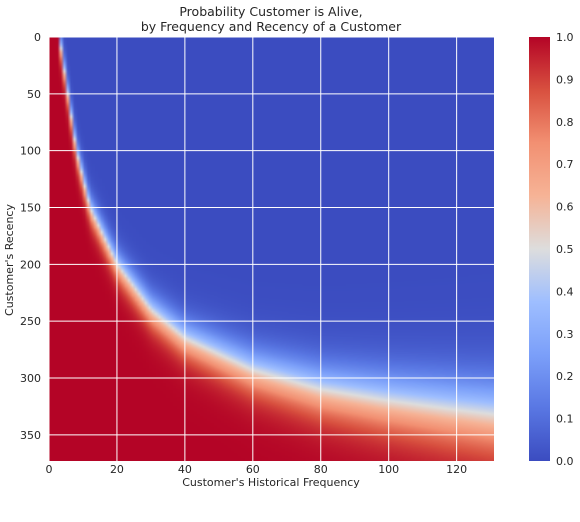  What do you see at coordinates (565, 37) in the screenshot?
I see `colorbar-tick-label: 1.0` at bounding box center [565, 37].